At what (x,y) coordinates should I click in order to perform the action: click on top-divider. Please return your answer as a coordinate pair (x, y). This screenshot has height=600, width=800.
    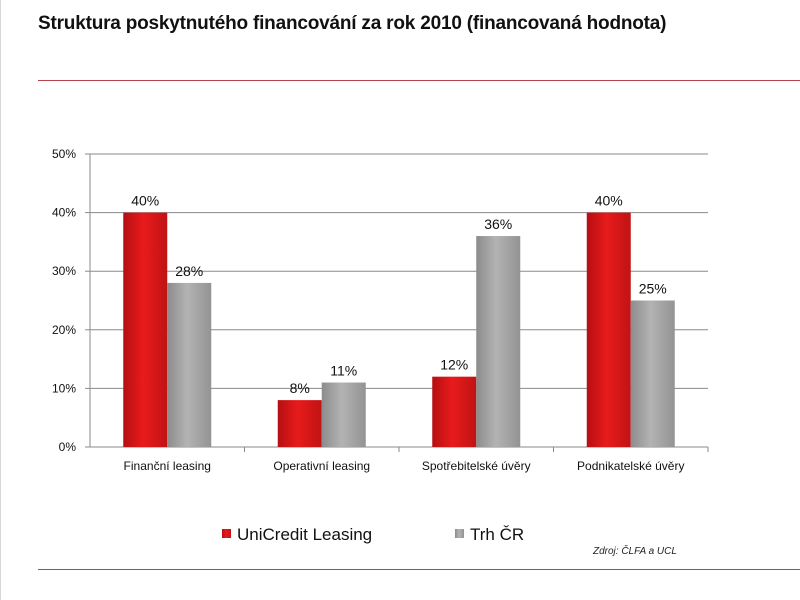
    Looking at the image, I should click on (419, 80).